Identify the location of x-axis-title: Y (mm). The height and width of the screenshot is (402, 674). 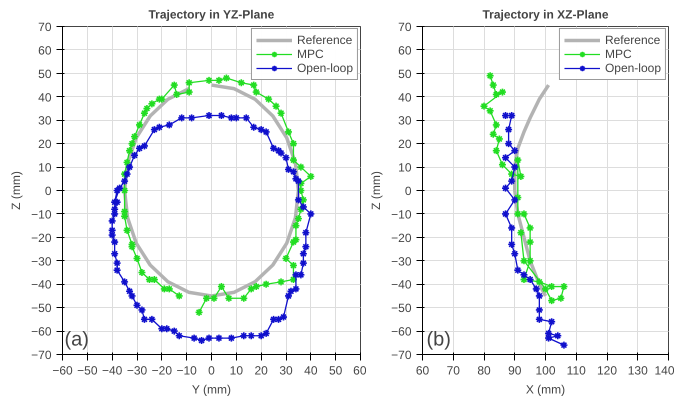
(211, 389).